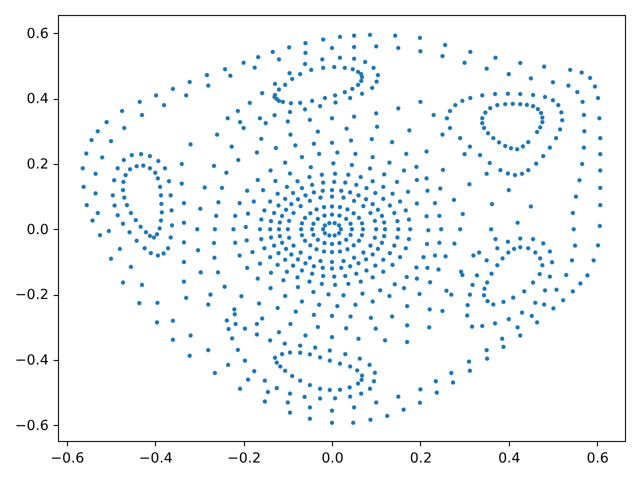  What do you see at coordinates (37, 230) in the screenshot?
I see `y-tick-label: 0.0` at bounding box center [37, 230].